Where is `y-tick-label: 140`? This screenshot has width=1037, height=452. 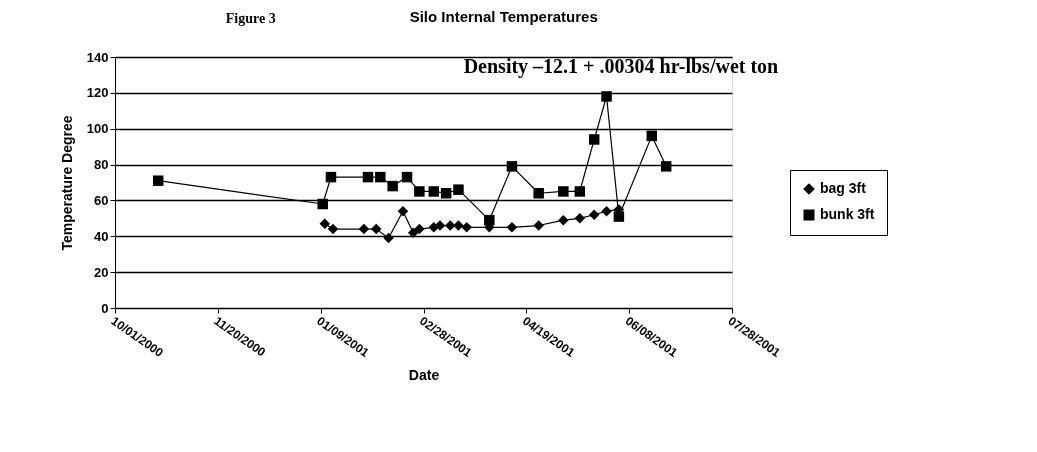
y-tick-label: 140 is located at coordinates (97, 57).